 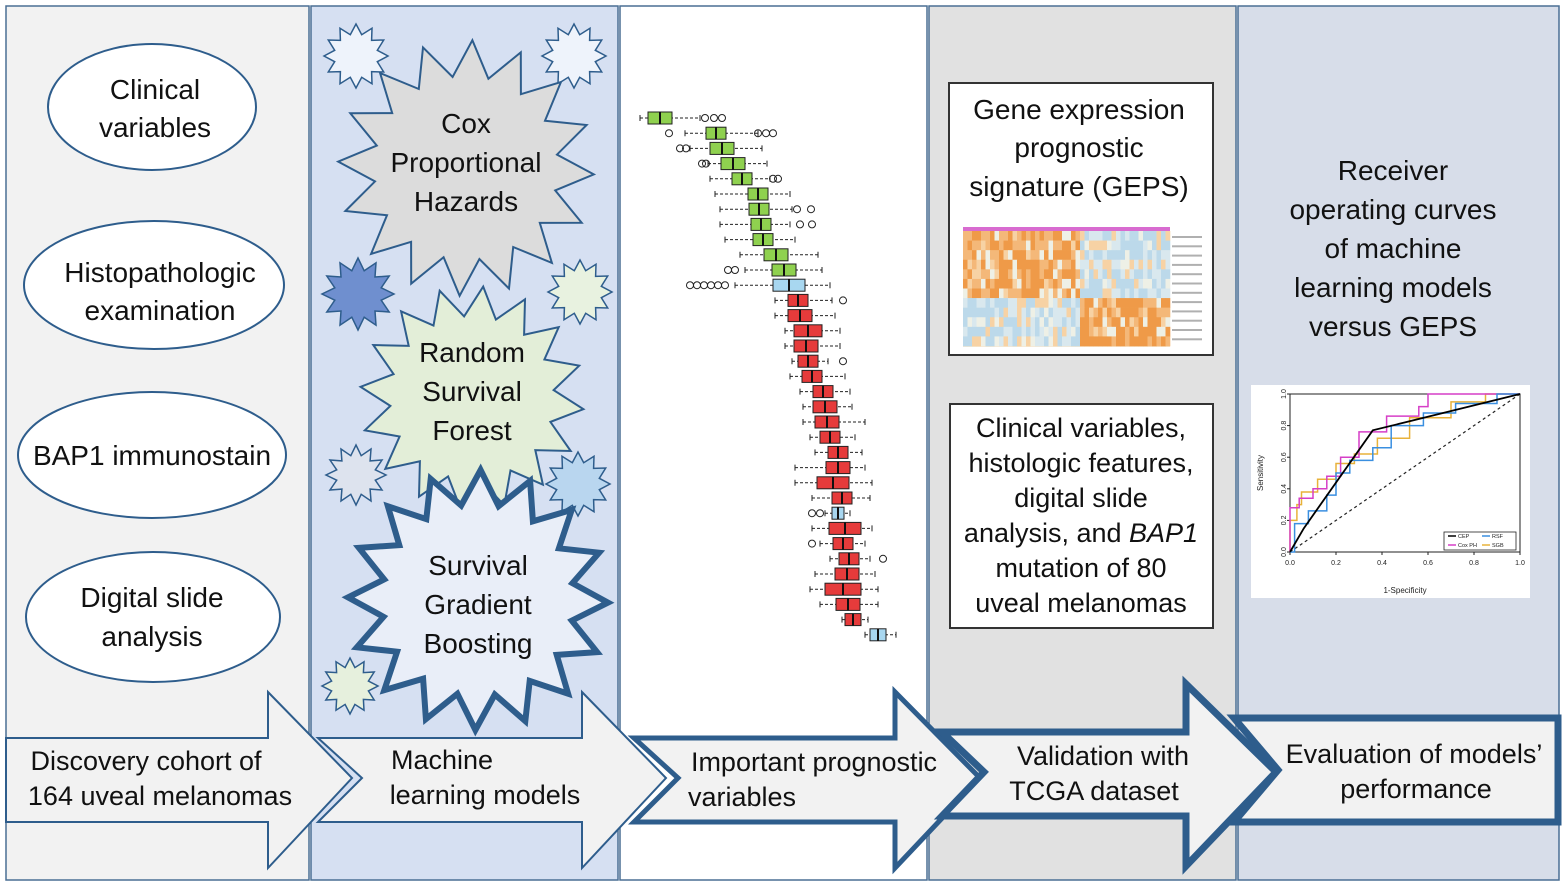 I want to click on model-rsf-line-2: Survival, so click(x=472, y=391).